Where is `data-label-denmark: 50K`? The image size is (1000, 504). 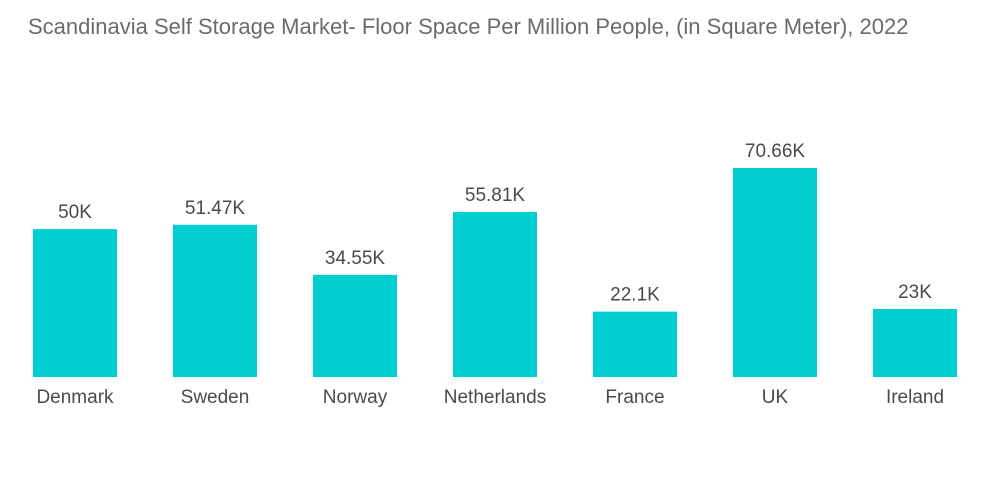
data-label-denmark: 50K is located at coordinates (75, 212).